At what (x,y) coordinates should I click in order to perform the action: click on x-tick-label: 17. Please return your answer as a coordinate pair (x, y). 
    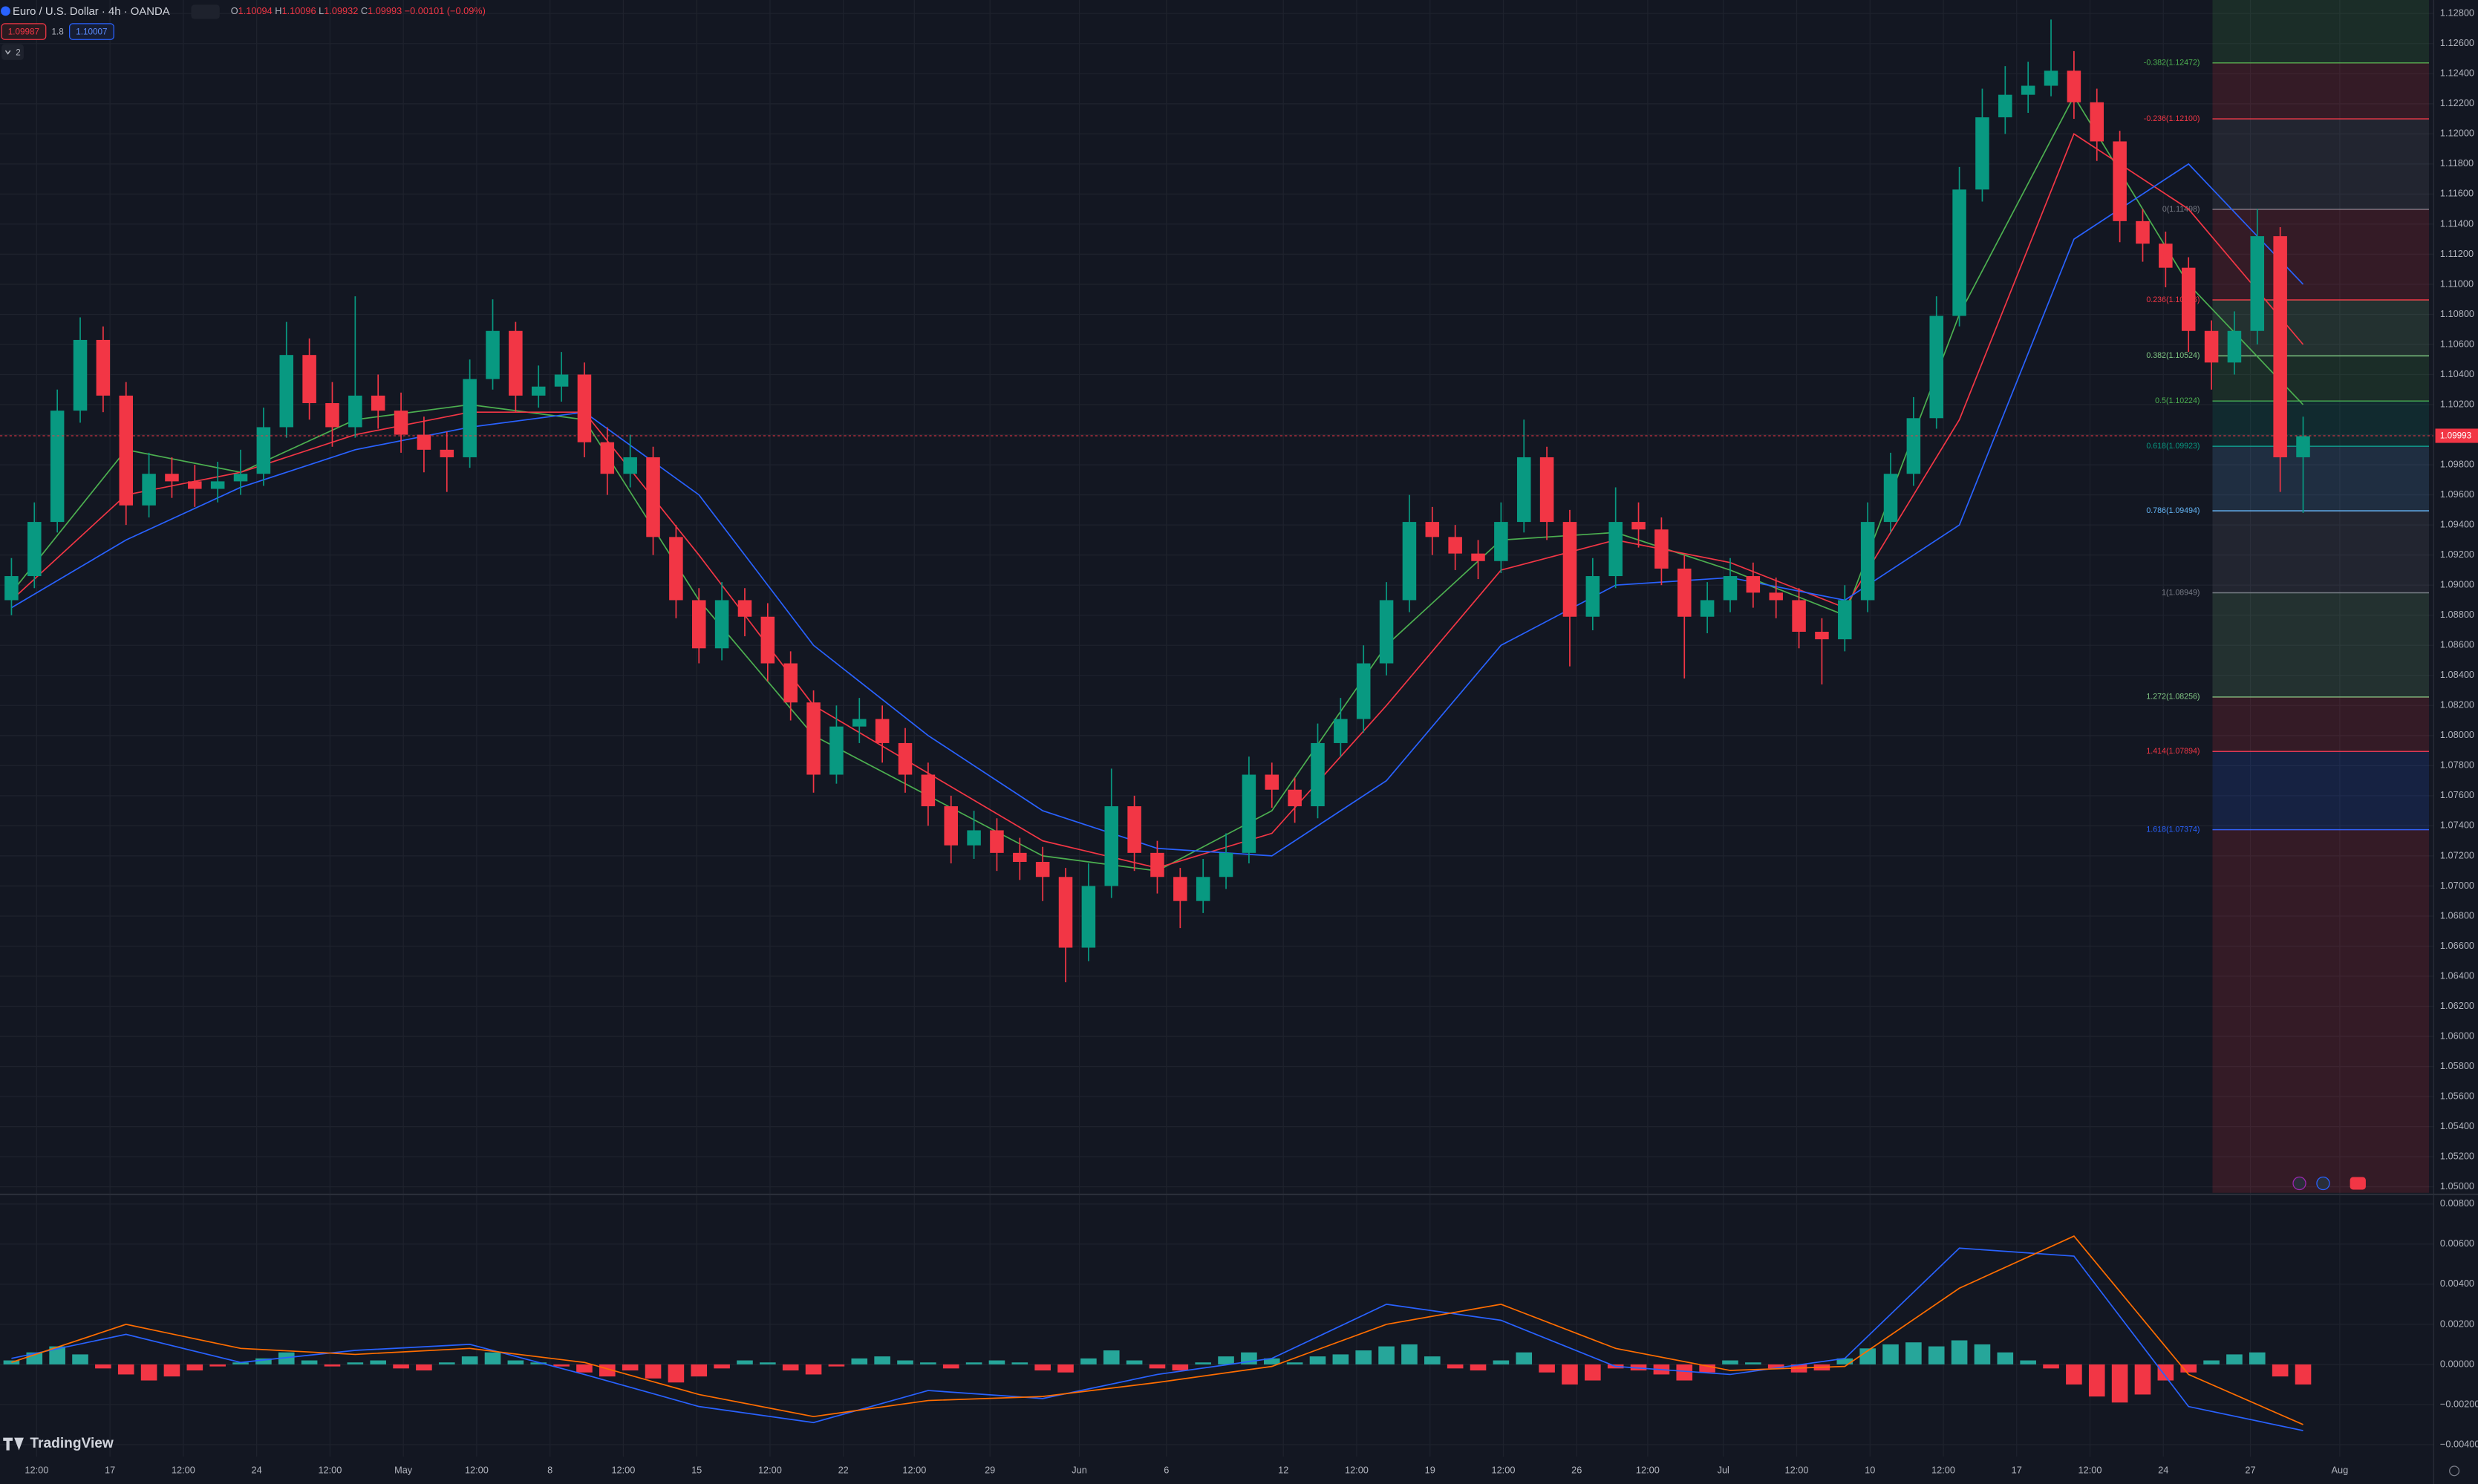
    Looking at the image, I should click on (2017, 1470).